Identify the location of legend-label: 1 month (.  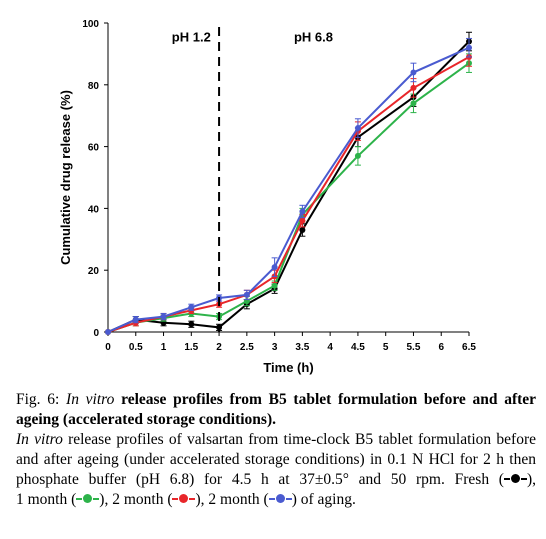
(46, 499).